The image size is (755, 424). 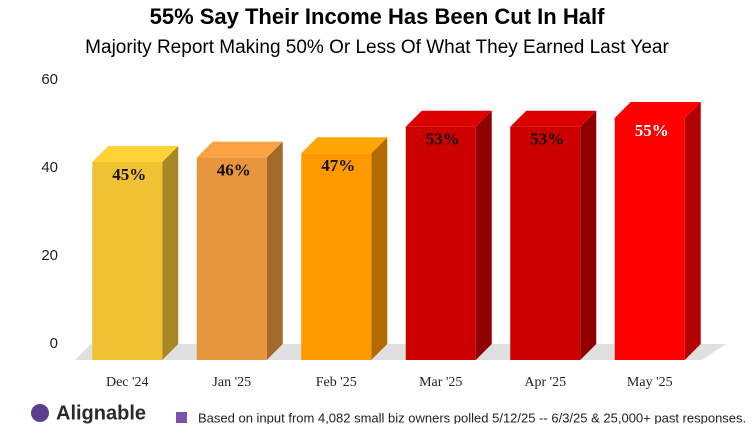 I want to click on y-tick-label: 0, so click(x=54, y=343).